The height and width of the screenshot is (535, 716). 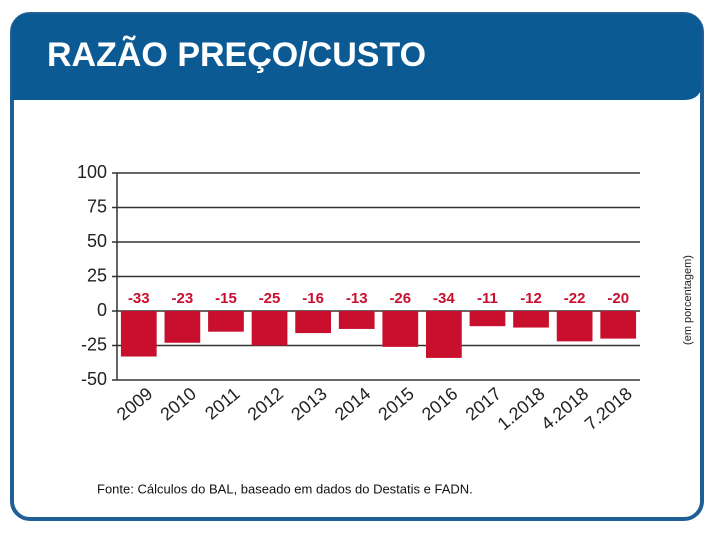 What do you see at coordinates (236, 55) in the screenshot?
I see `chart-title: RAZÃO PREÇO/CUSTO` at bounding box center [236, 55].